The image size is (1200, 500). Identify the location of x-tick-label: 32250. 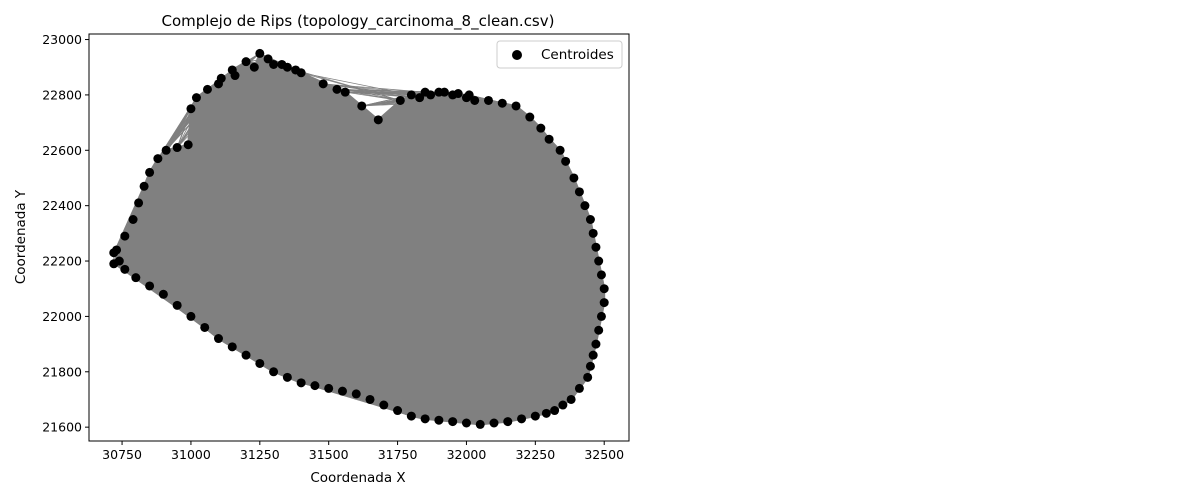
(535, 454).